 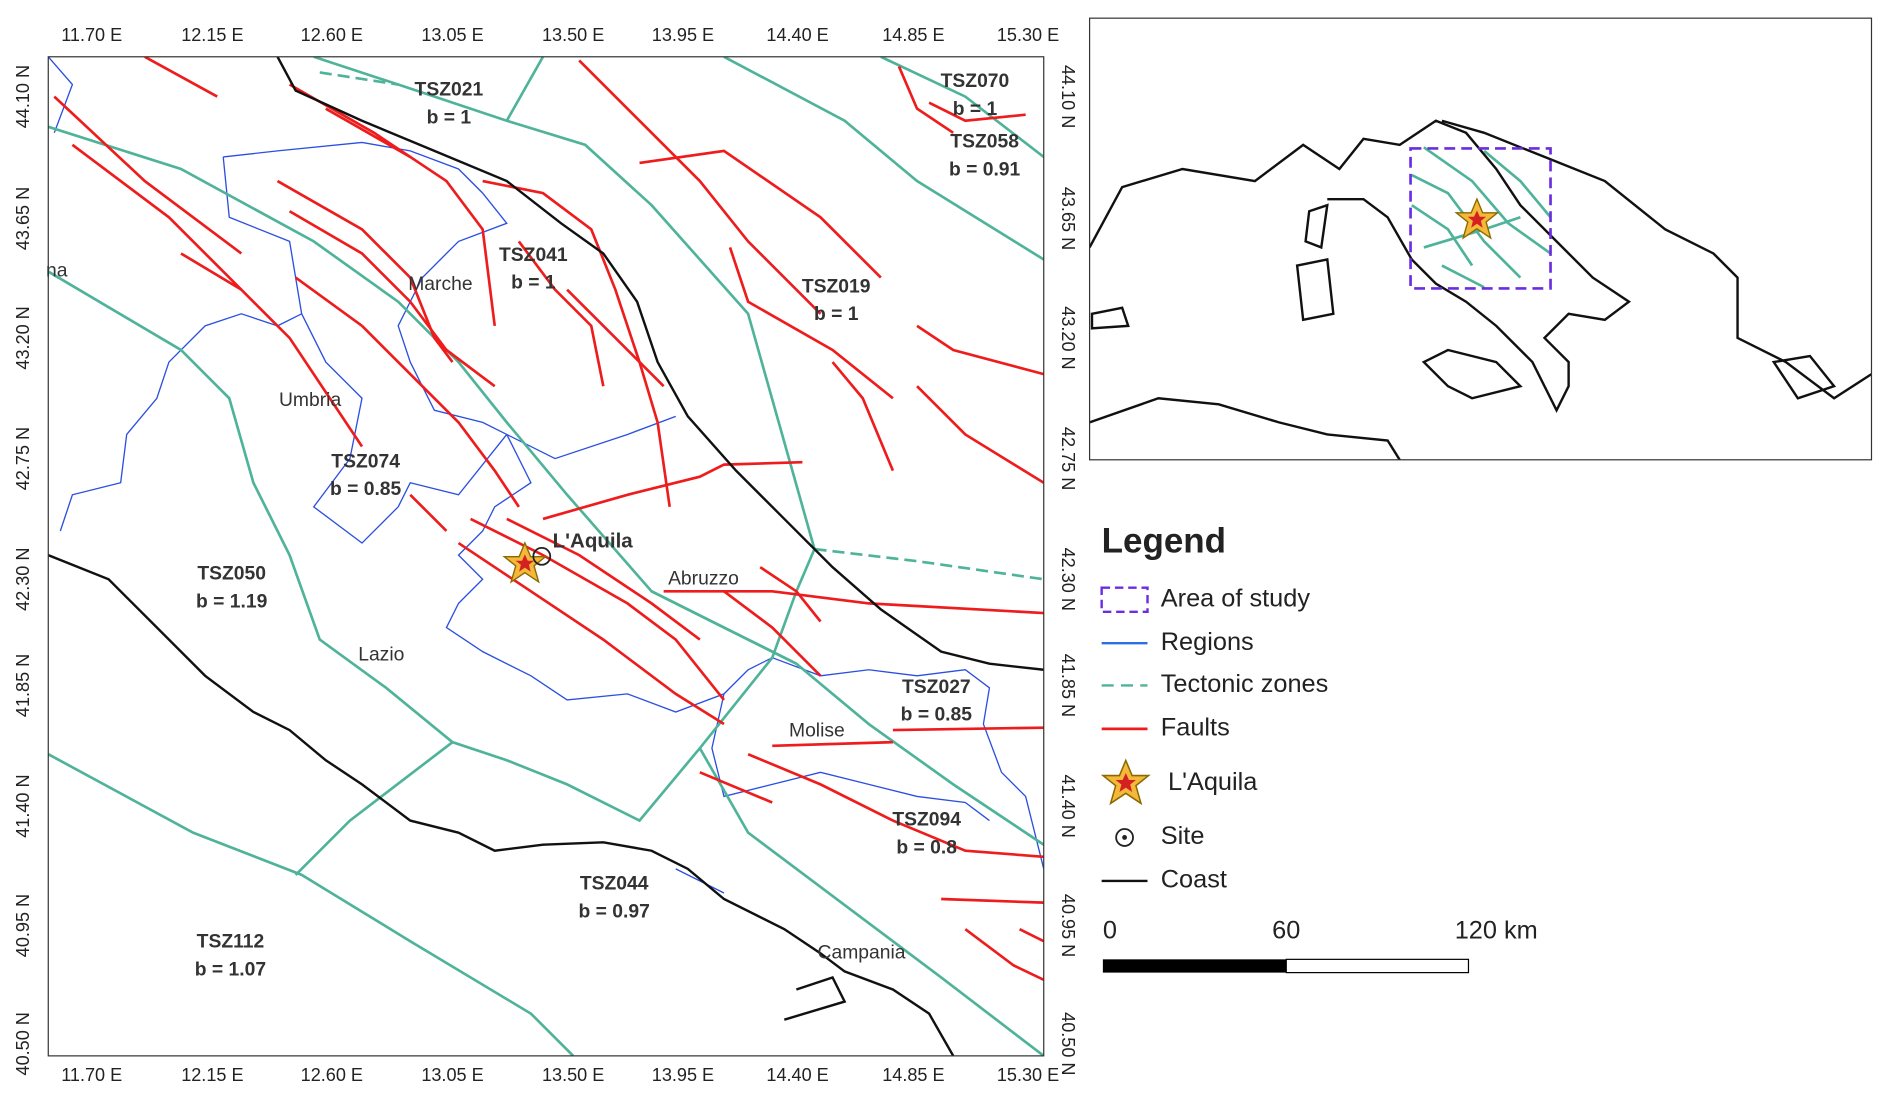 What do you see at coordinates (332, 1075) in the screenshot?
I see `lon-label-bottom: 12.60 E` at bounding box center [332, 1075].